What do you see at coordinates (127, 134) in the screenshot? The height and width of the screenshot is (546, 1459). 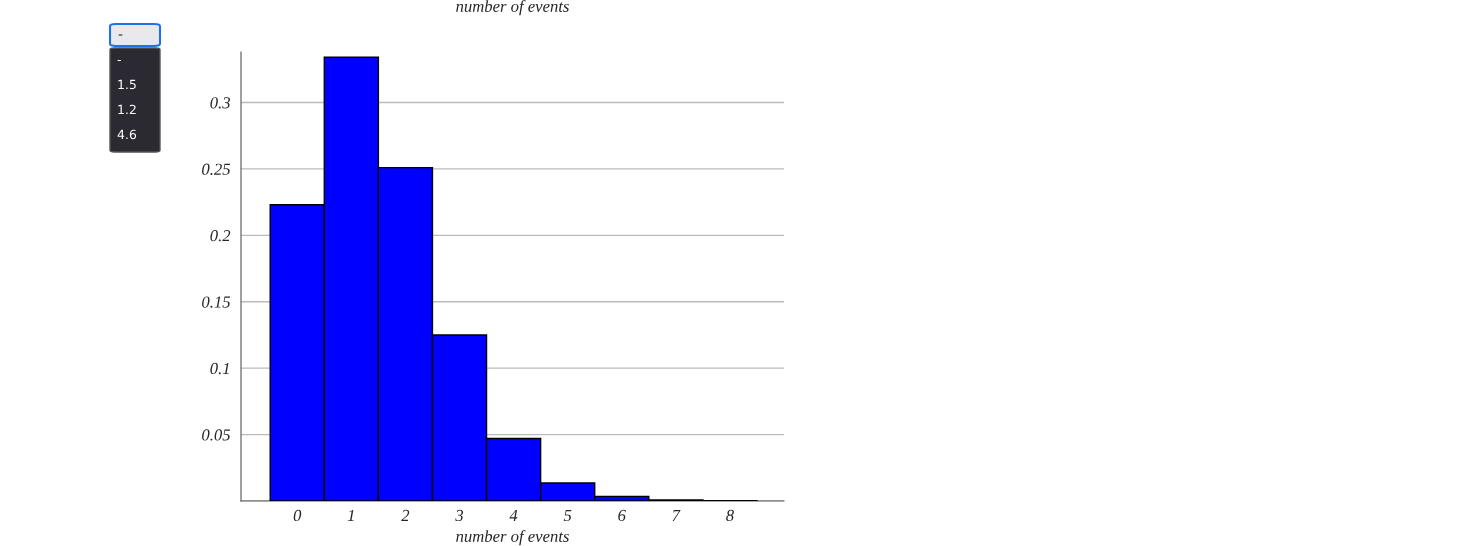 I see `text: 4.6` at bounding box center [127, 134].